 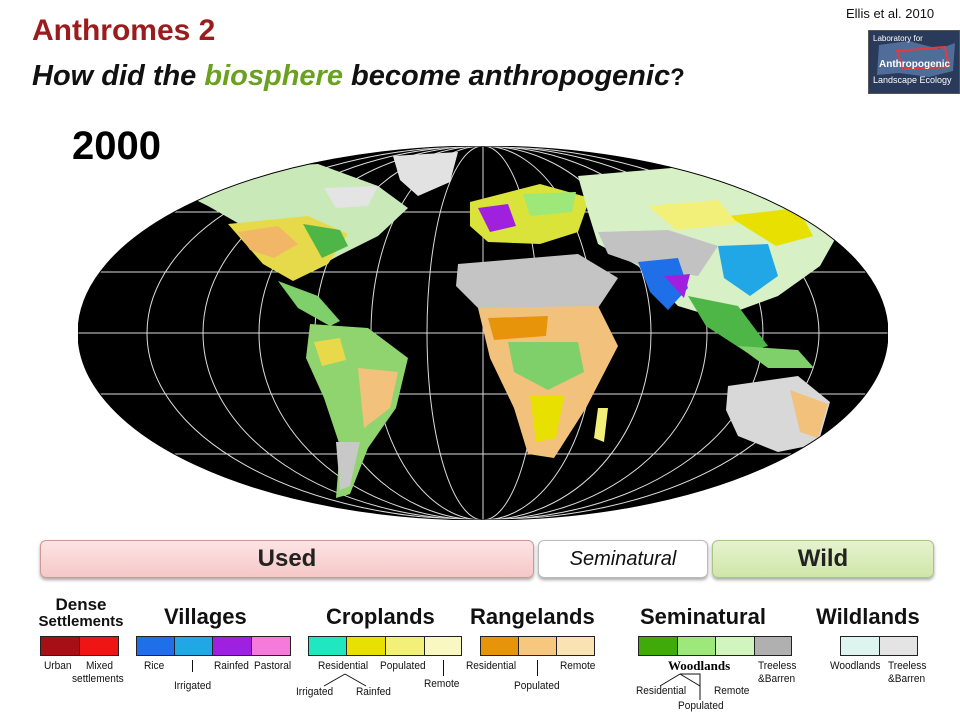 What do you see at coordinates (288, 245) in the screenshot?
I see `continent-north-america` at bounding box center [288, 245].